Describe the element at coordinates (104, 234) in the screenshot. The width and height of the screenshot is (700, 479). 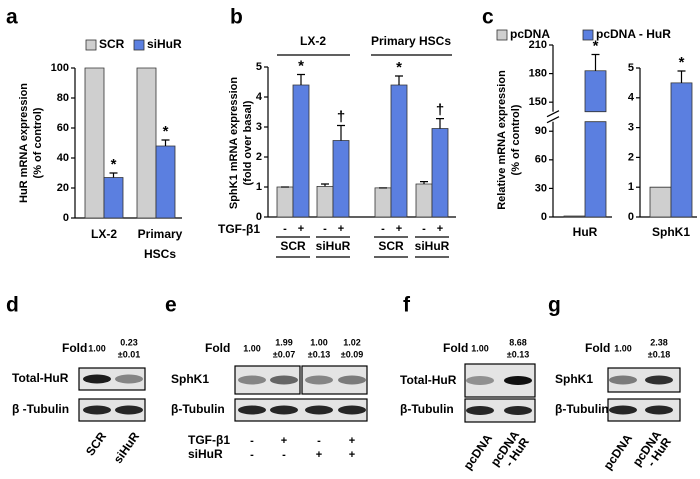
I see `x-tick-label: LX-2` at that location.